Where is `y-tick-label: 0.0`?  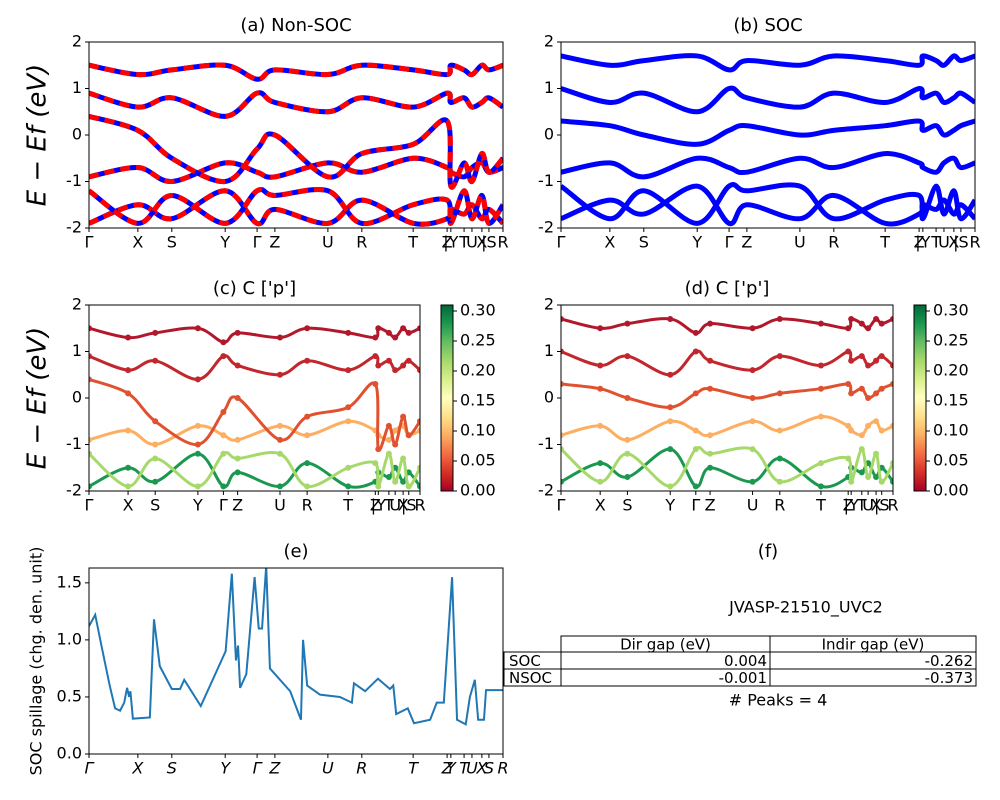 y-tick-label: 0.0 is located at coordinates (69, 753).